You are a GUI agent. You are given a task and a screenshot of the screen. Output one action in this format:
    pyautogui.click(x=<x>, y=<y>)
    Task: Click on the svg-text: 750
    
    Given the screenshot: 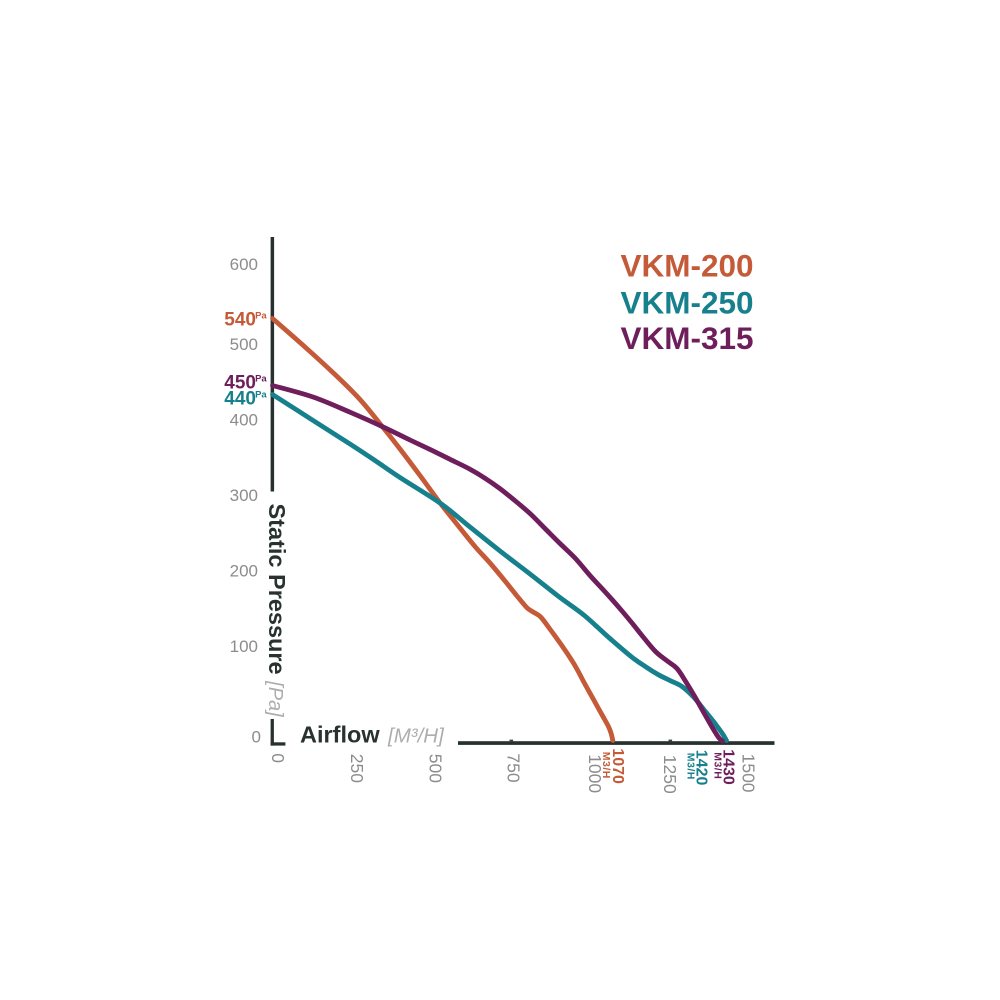 What is the action you would take?
    pyautogui.click(x=513, y=767)
    